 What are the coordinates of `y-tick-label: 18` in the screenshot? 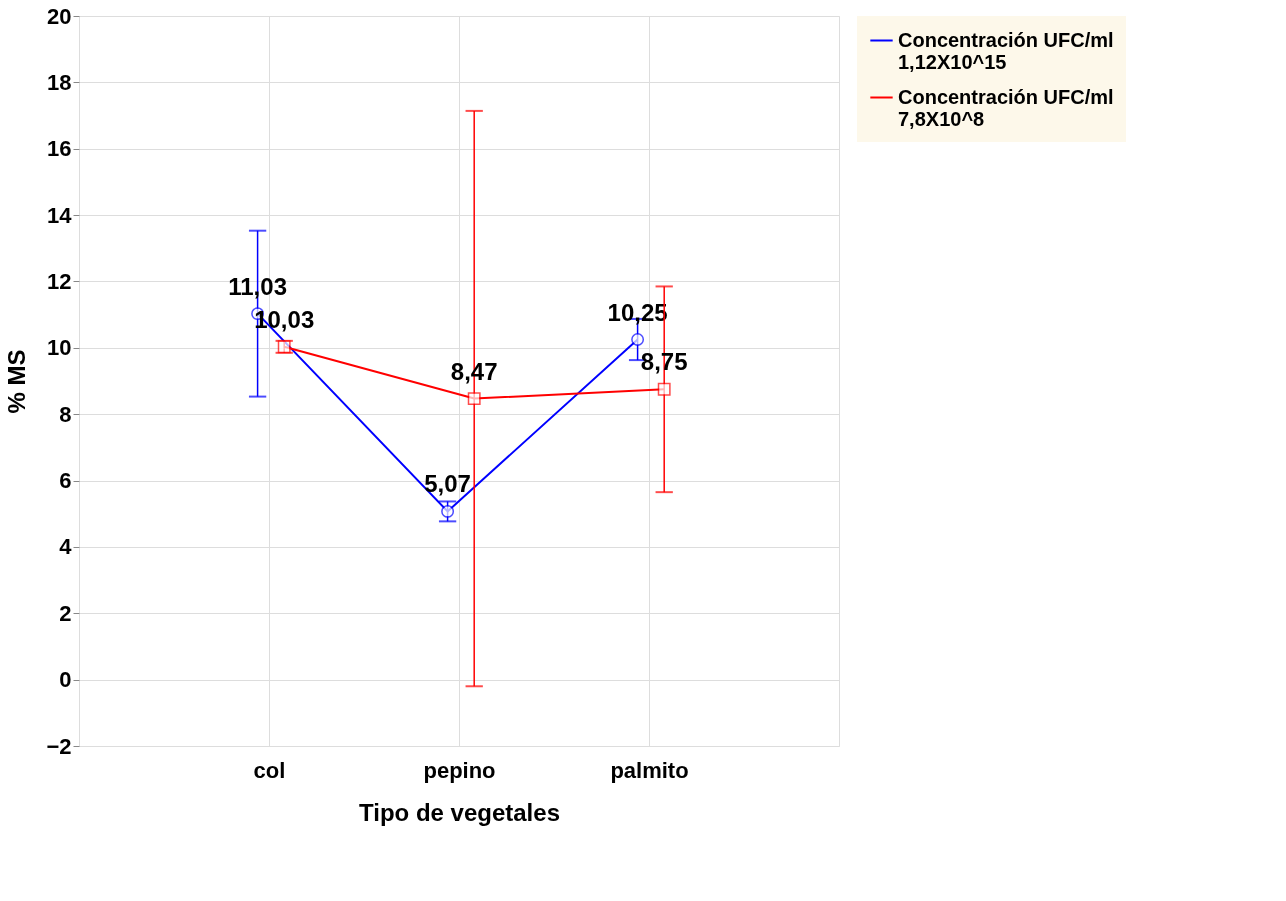 It's located at (59, 82).